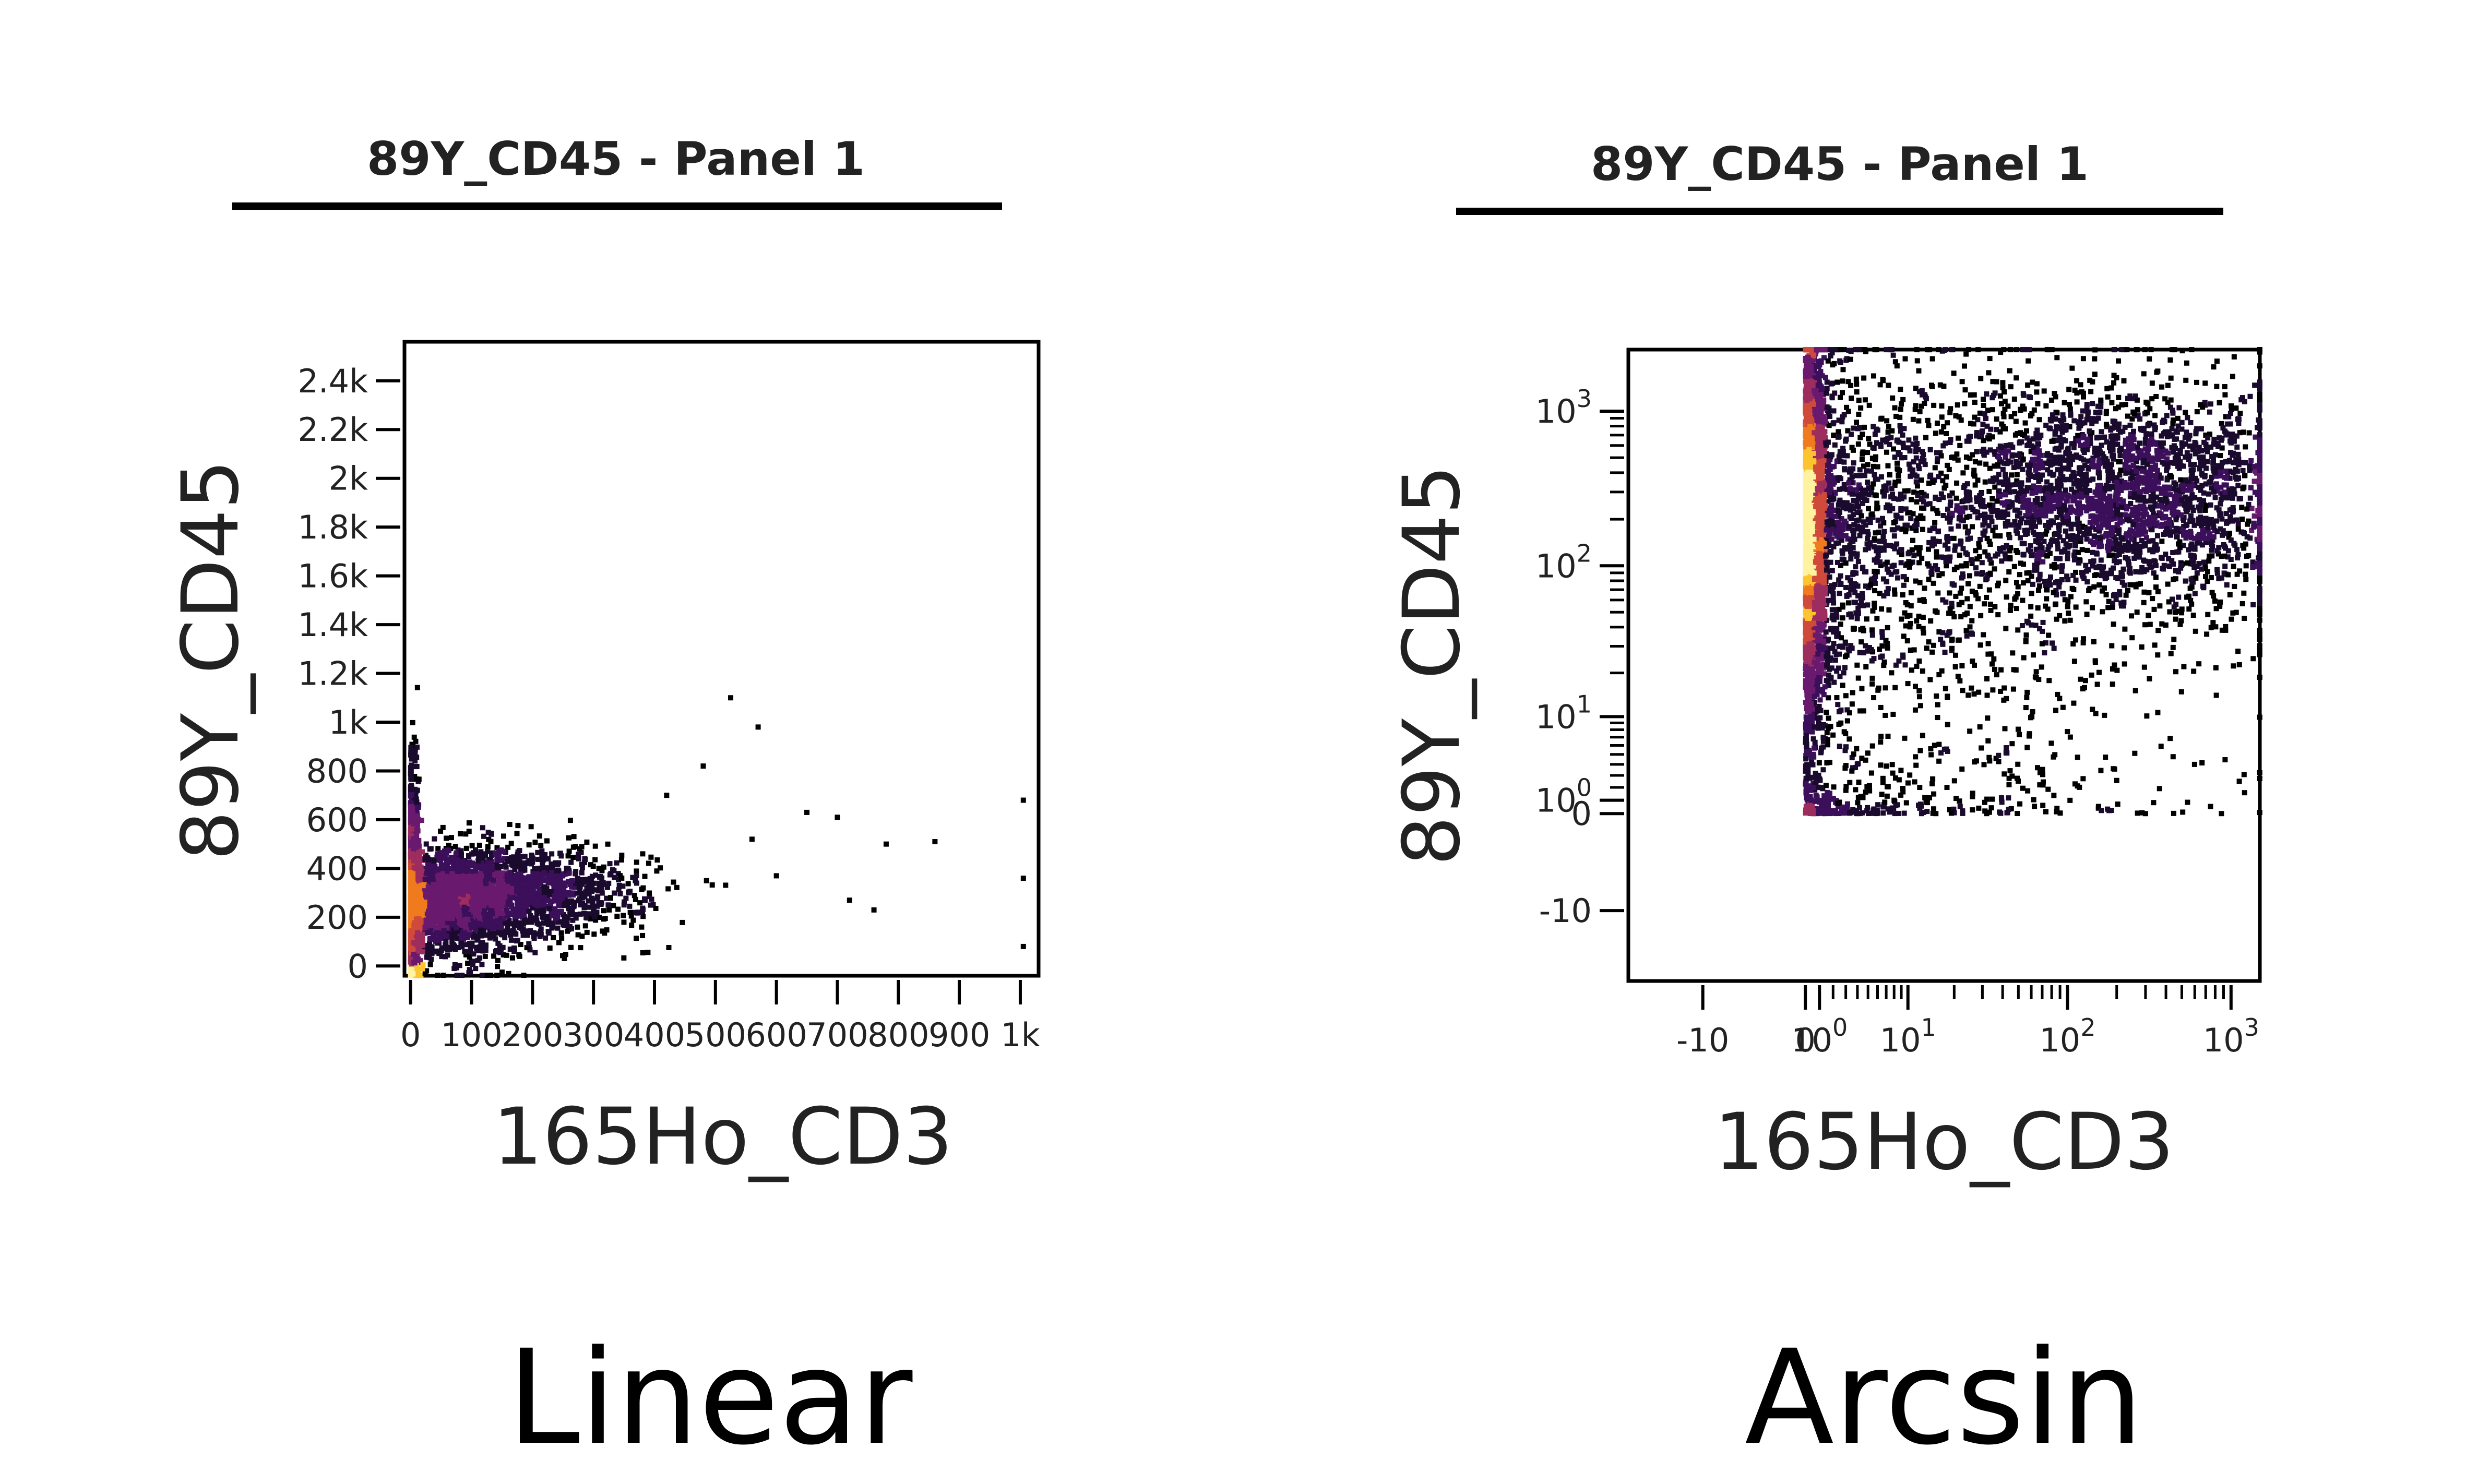 The image size is (2466, 1484). Describe the element at coordinates (776, 1035) in the screenshot. I see `x-tick-label: 600` at that location.